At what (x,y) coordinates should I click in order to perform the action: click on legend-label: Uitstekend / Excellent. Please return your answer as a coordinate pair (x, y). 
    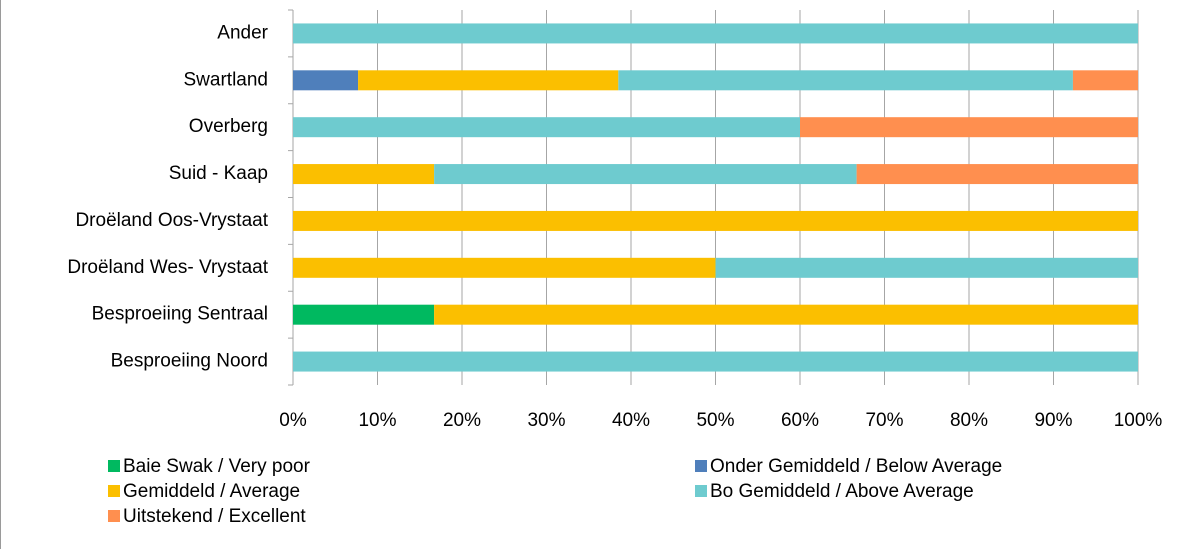
    Looking at the image, I should click on (214, 516).